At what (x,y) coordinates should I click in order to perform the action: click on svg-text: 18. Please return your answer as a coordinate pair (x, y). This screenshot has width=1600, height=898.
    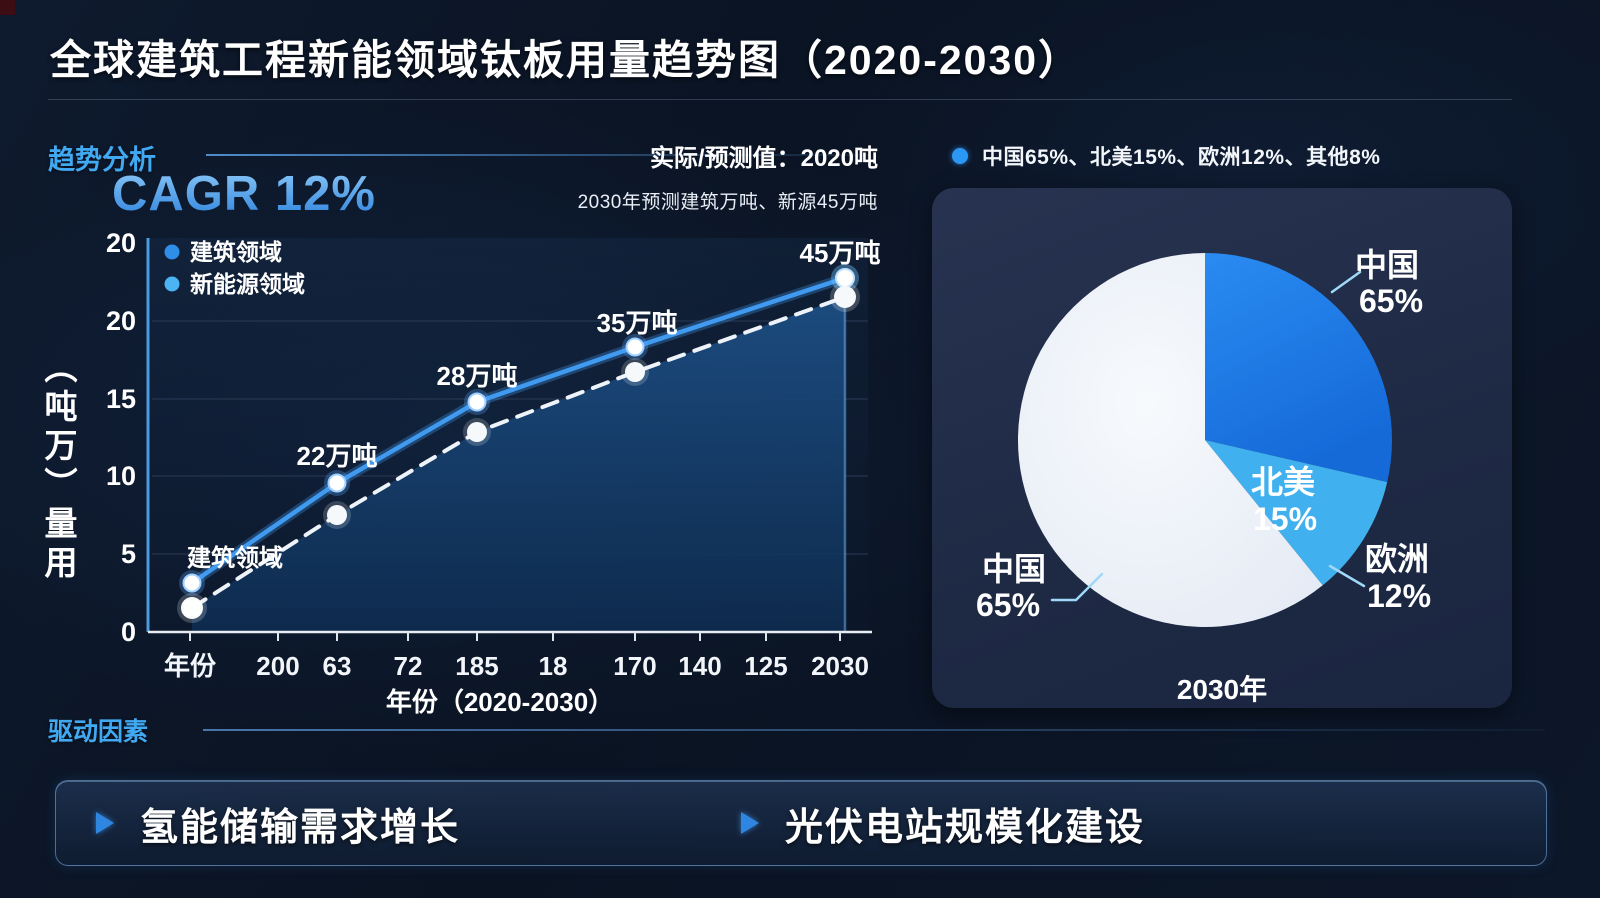
    Looking at the image, I should click on (553, 666).